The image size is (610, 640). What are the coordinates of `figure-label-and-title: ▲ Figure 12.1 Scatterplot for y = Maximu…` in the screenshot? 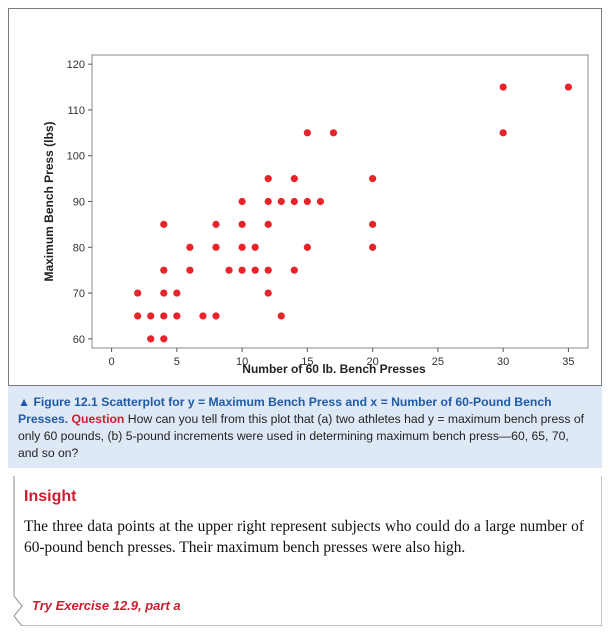 It's located at (285, 410).